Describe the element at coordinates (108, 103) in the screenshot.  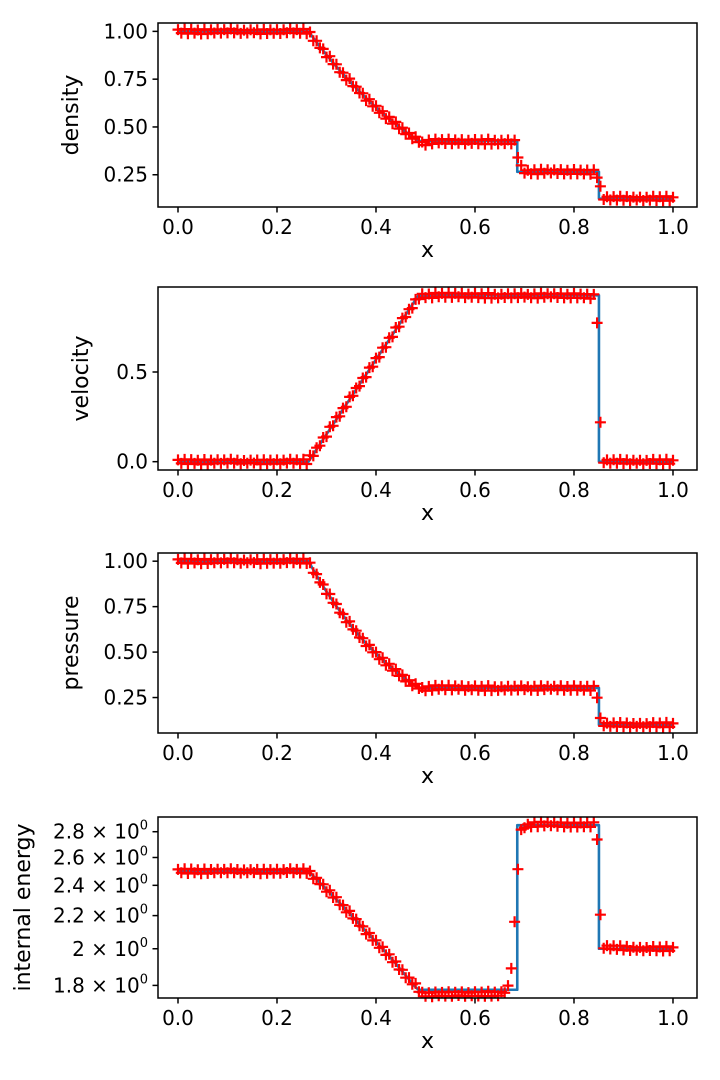
I see `y-axis: 0.25 0.50 0.75 1.00 density` at that location.